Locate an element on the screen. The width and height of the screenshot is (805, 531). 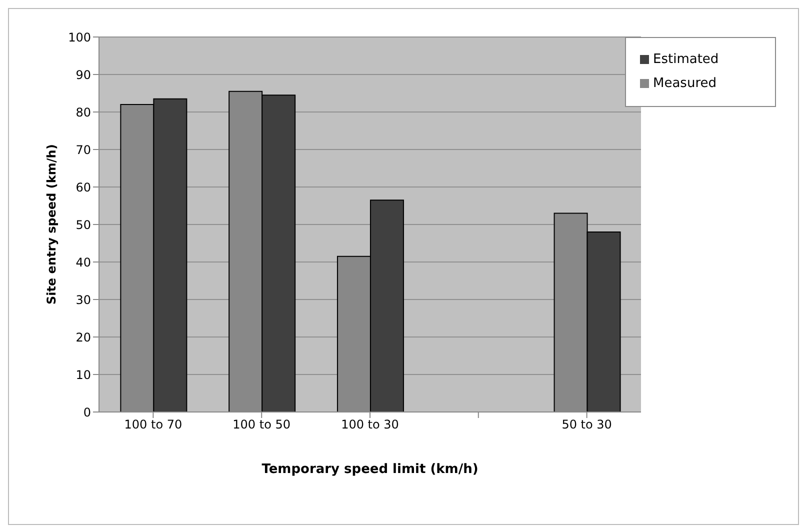
legend-label: Estimated is located at coordinates (686, 59).